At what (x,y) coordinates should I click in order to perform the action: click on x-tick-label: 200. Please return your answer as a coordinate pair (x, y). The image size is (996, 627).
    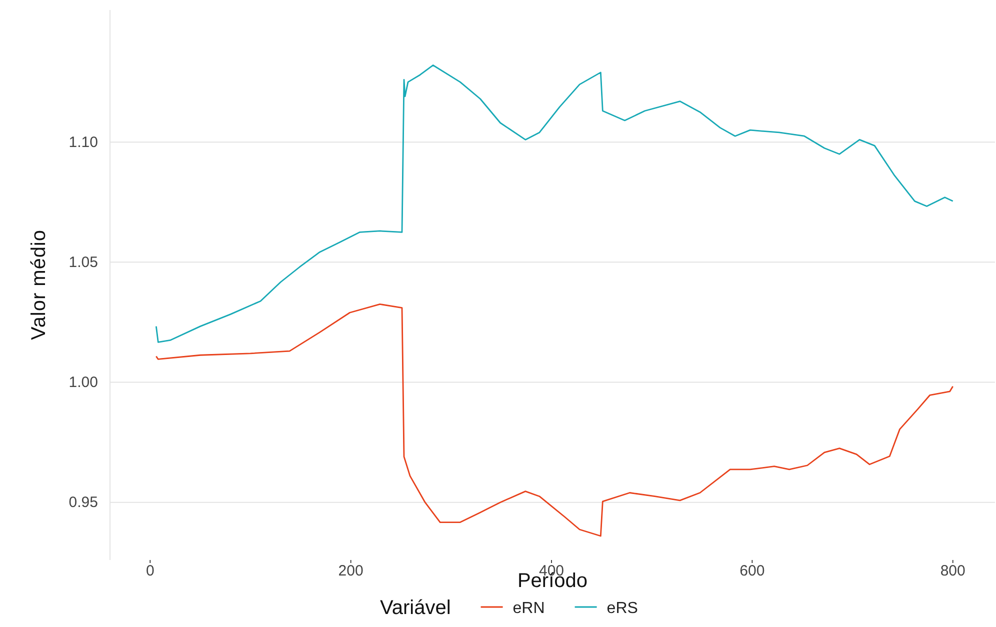
    Looking at the image, I should click on (351, 571).